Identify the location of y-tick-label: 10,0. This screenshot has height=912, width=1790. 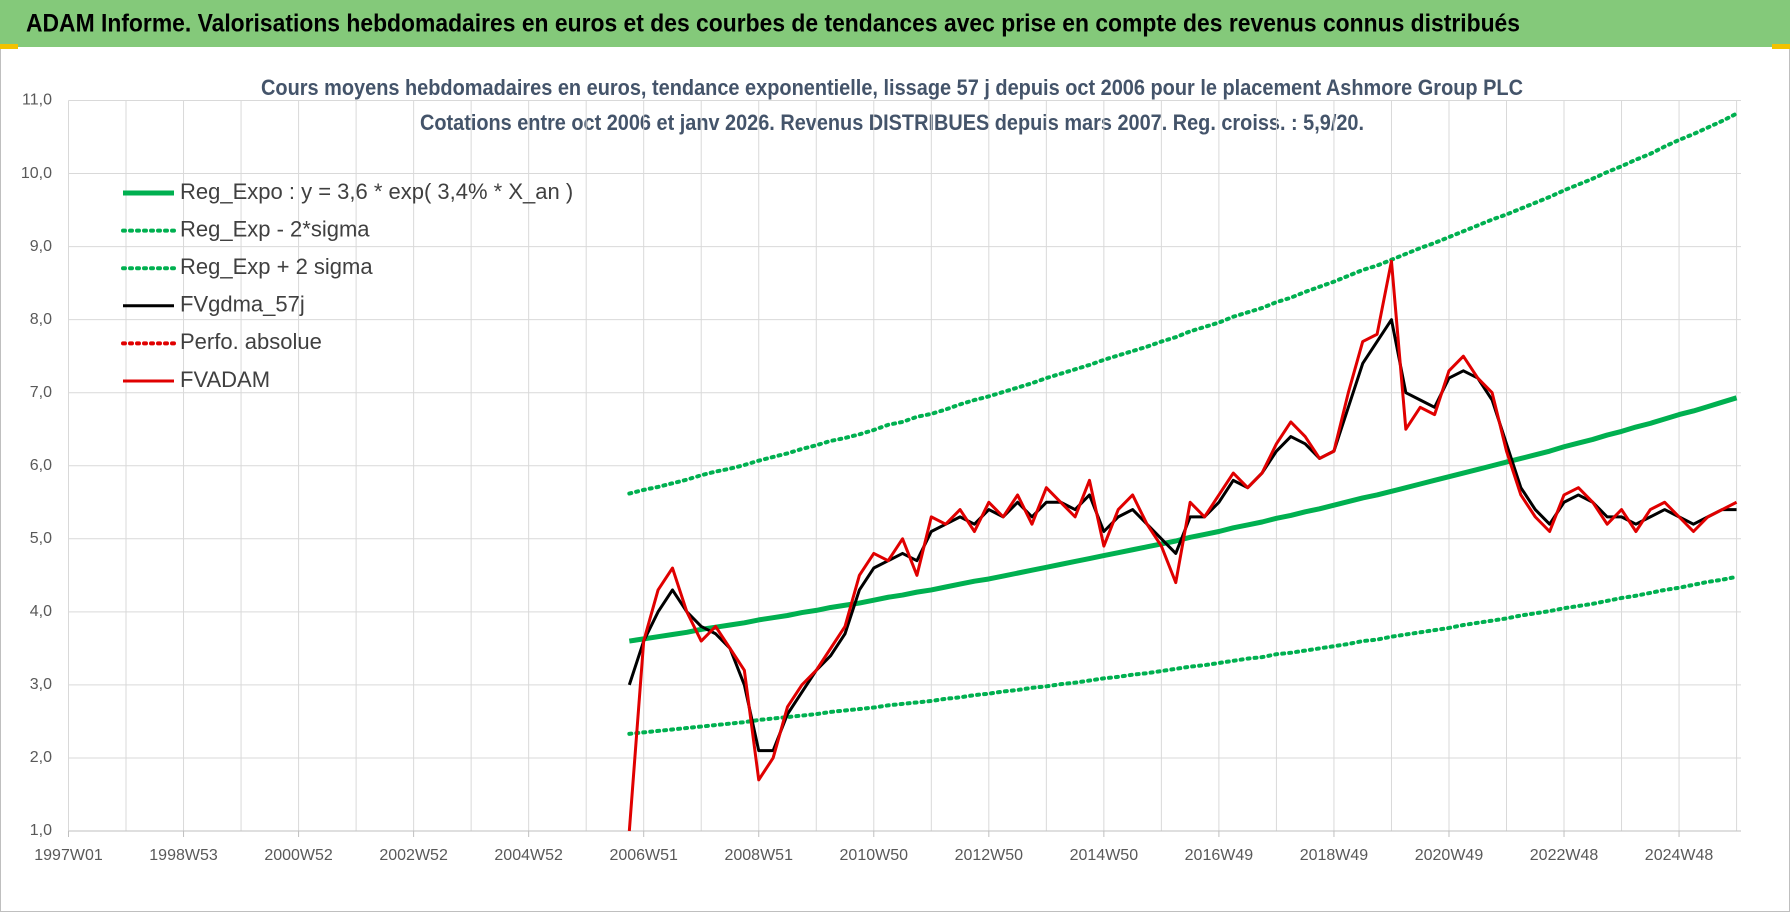
(36, 173).